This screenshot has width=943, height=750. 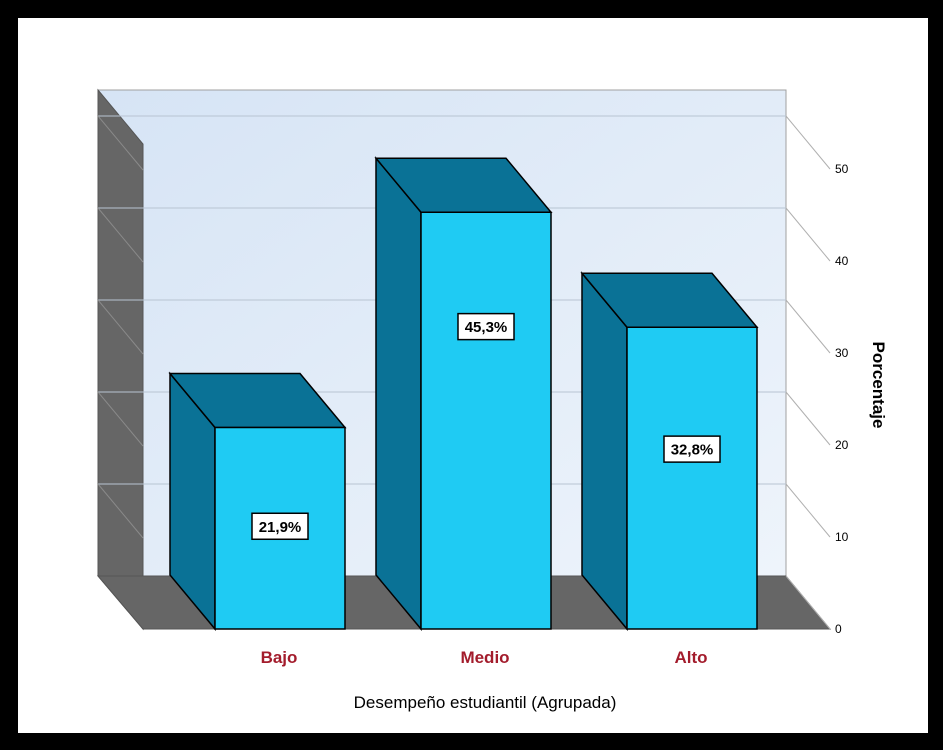 I want to click on data-label: 32,8%, so click(x=692, y=450).